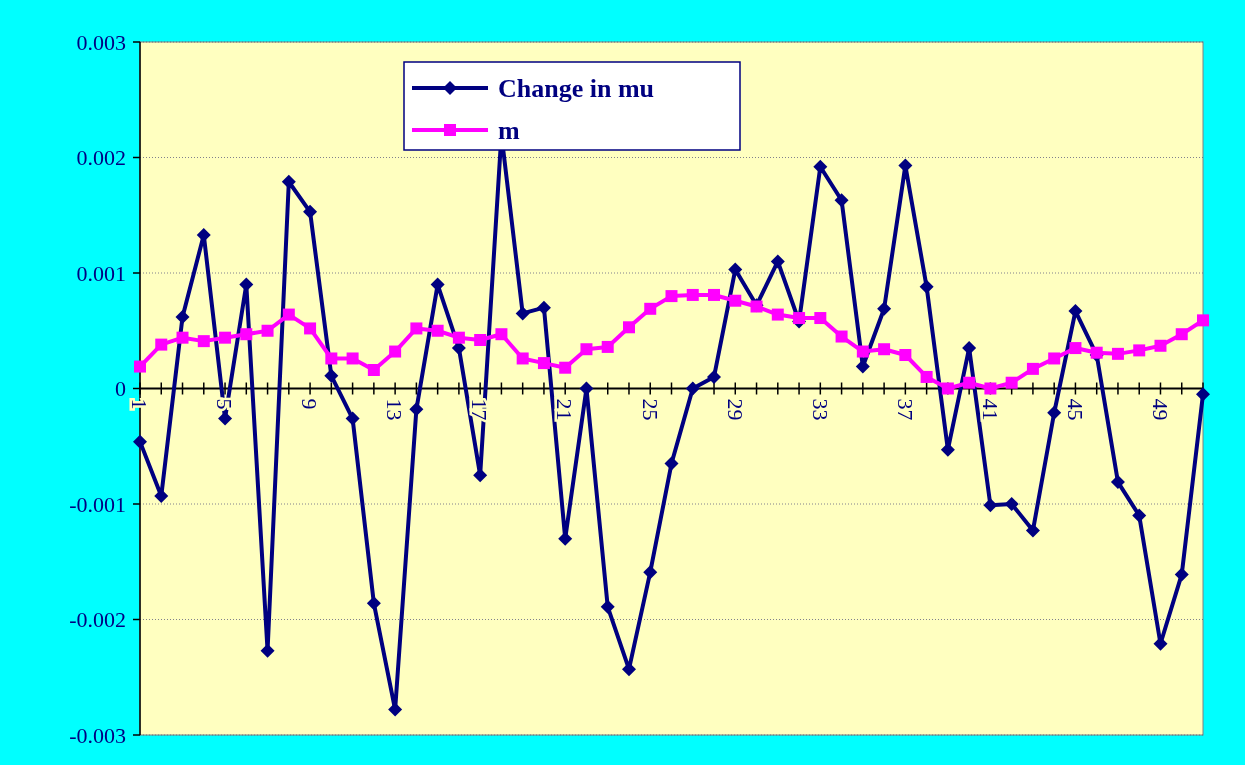 Image resolution: width=1245 pixels, height=765 pixels. What do you see at coordinates (97, 504) in the screenshot?
I see `y-tick-label: -0.001` at bounding box center [97, 504].